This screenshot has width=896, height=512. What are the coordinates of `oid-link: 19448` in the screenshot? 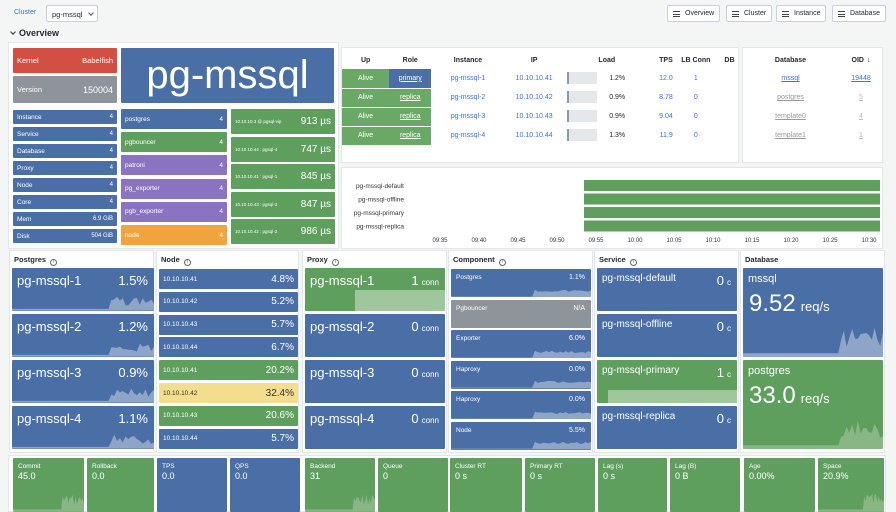 It's located at (861, 78).